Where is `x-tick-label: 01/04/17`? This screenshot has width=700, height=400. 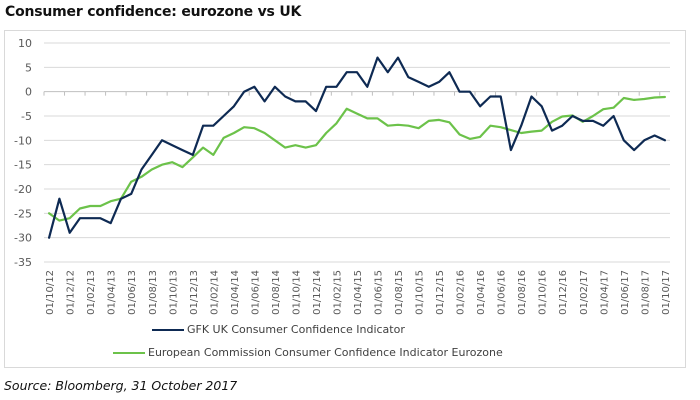
x-tick-label: 01/04/17 is located at coordinates (604, 292).